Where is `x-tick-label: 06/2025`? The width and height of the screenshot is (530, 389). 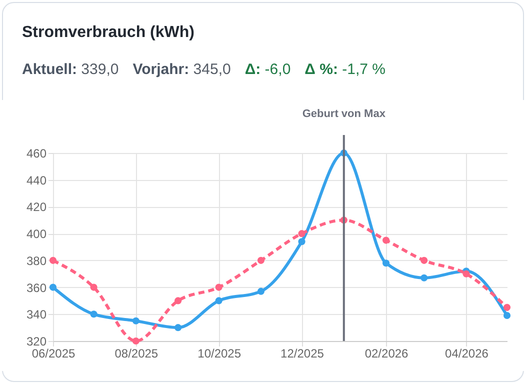
x-tick-label: 06/2025 is located at coordinates (54, 353).